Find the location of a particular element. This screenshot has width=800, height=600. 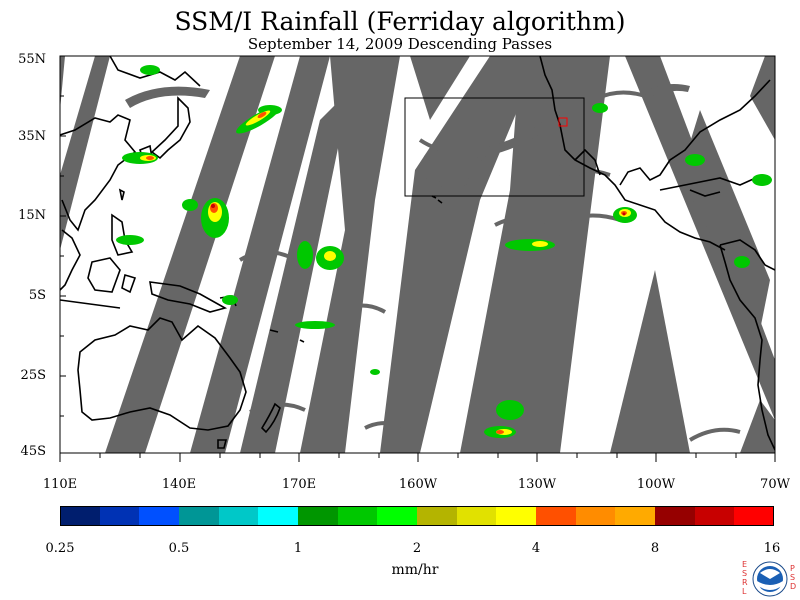

lon-label-160w: 160W is located at coordinates (418, 484).